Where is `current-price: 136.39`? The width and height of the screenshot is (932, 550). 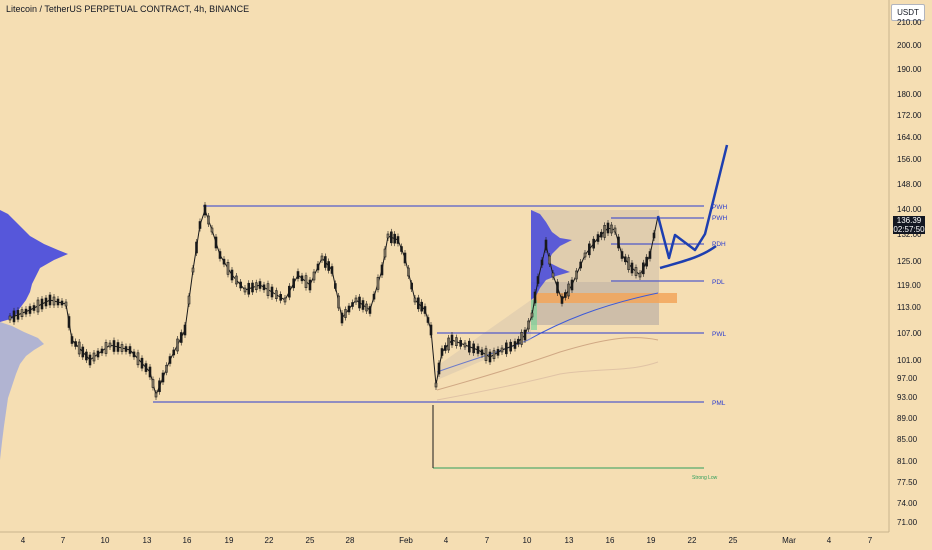 current-price: 136.39 is located at coordinates (909, 220).